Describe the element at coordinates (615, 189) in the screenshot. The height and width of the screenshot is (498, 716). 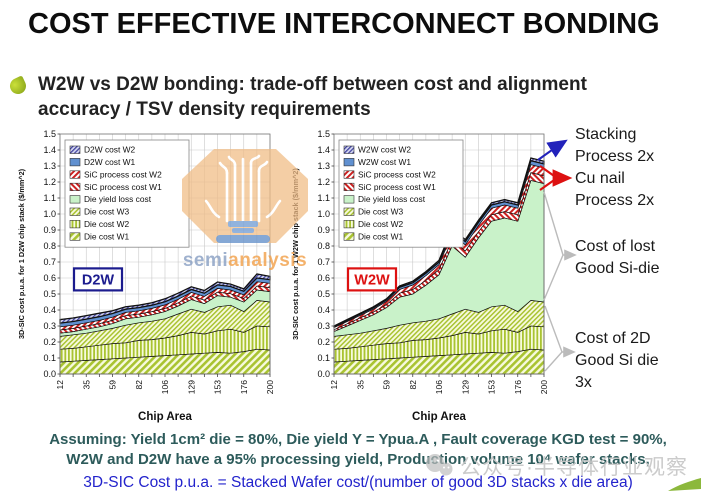
I see `annotation-cu-nail-process: Cu nail Process 2x` at that location.